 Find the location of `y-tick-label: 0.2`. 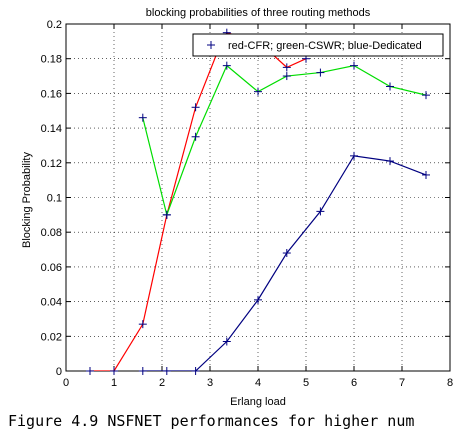

y-tick-label: 0.2 is located at coordinates (54, 25).